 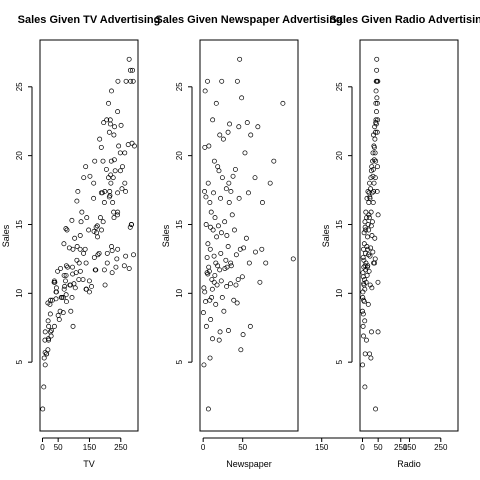 I want to click on y-tick-label: 5, so click(x=179, y=361).